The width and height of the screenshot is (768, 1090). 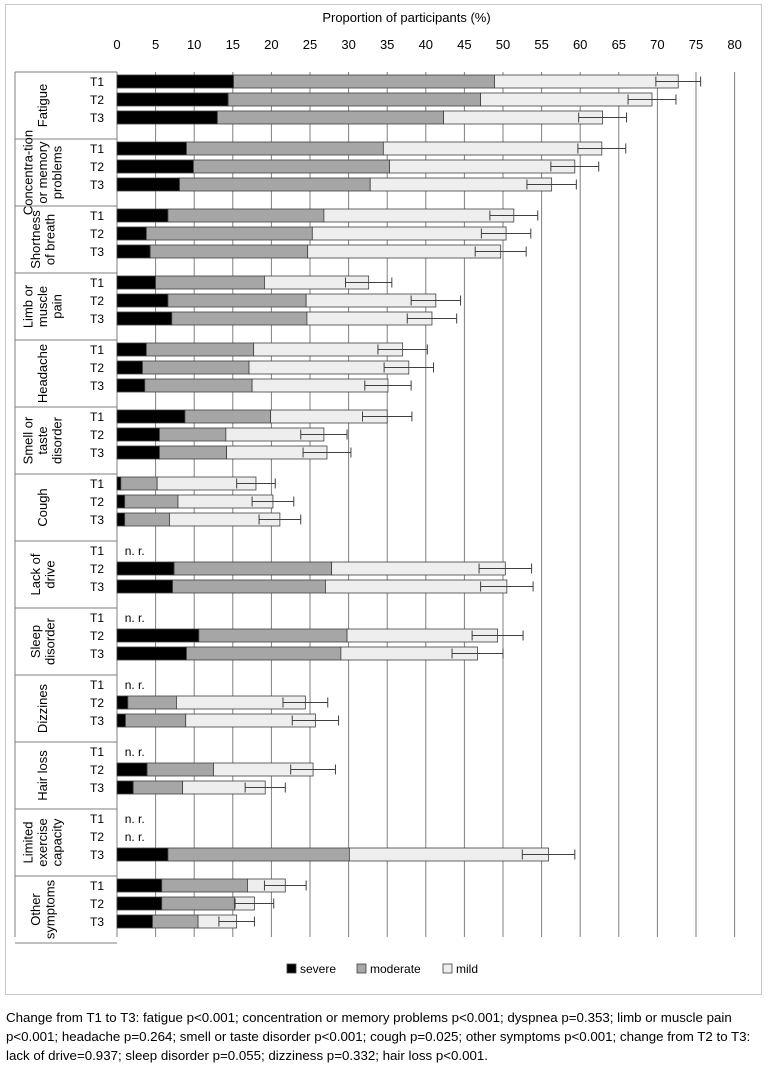 I want to click on time-label-2-2: T3, so click(x=97, y=252).